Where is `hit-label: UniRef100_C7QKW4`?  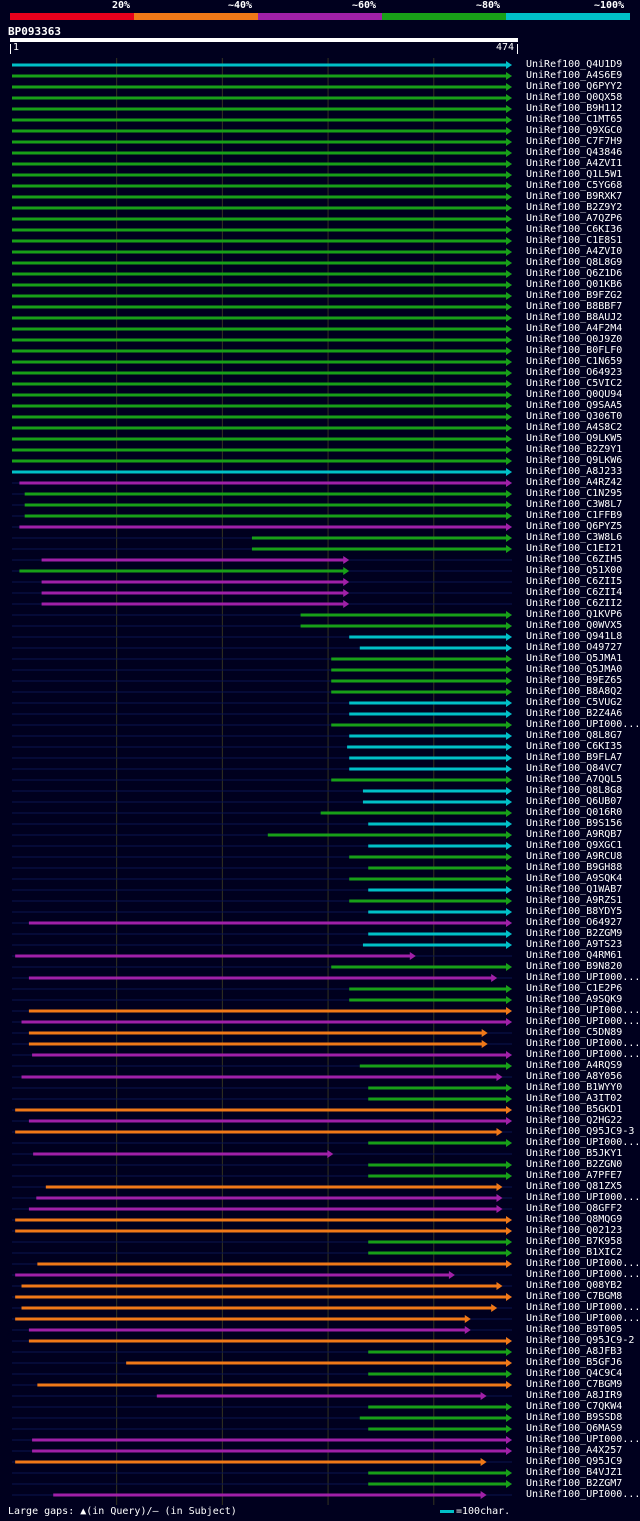
hit-label: UniRef100_C7QKW4 is located at coordinates (574, 1406).